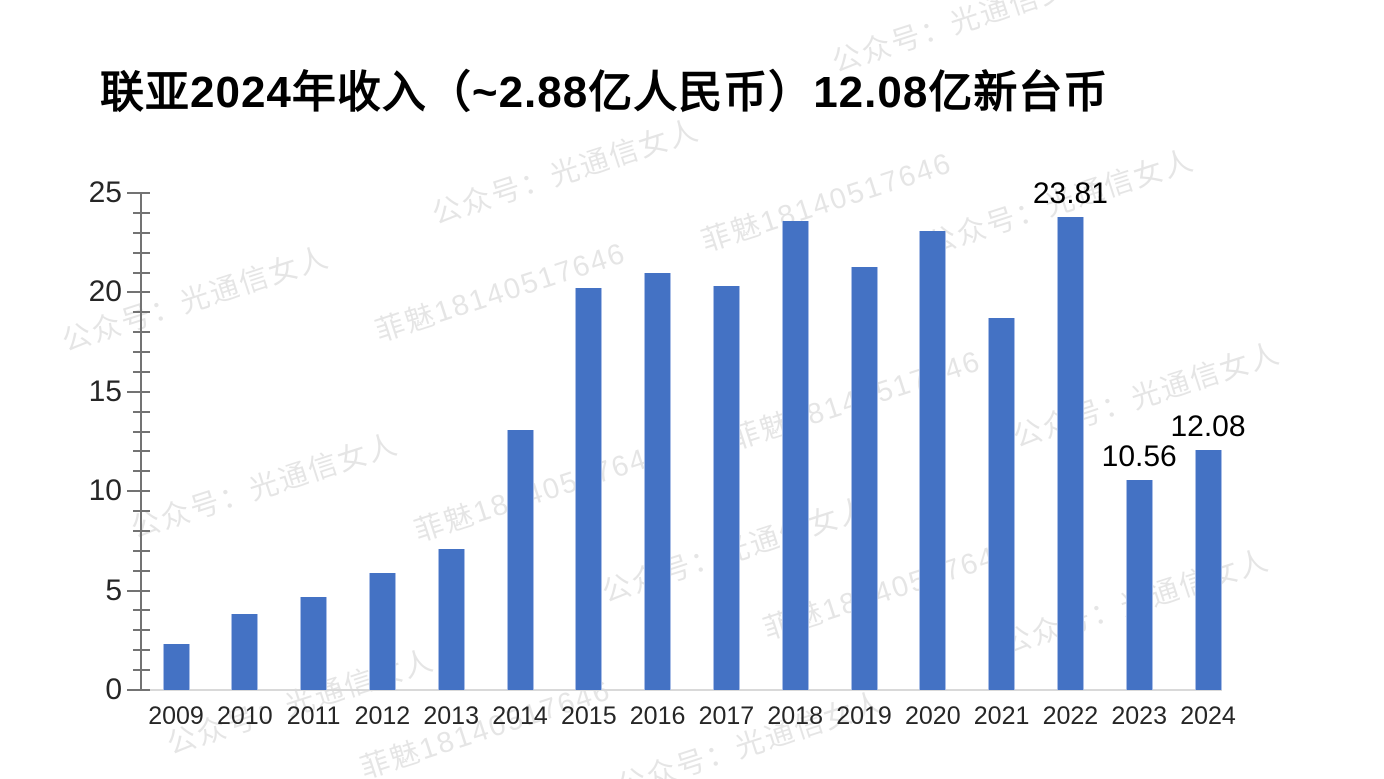  Describe the element at coordinates (382, 716) in the screenshot. I see `x-axis-tick-label: 2012` at that location.